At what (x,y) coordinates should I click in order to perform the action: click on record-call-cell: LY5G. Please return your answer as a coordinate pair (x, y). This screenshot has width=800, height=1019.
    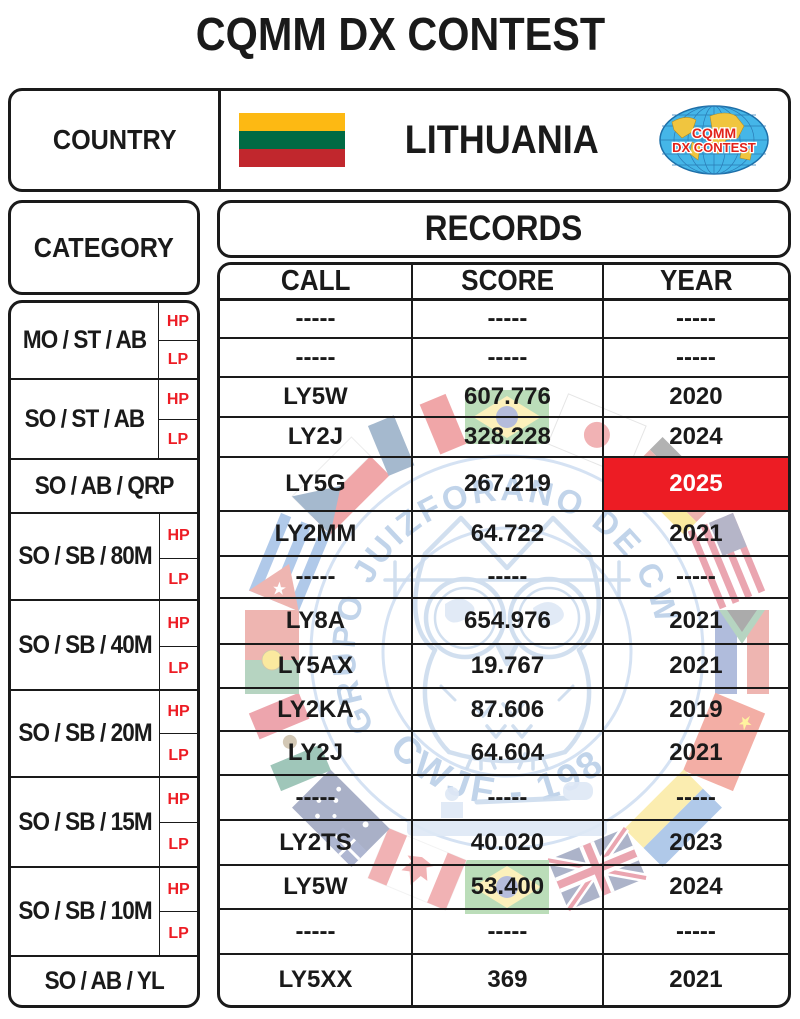
    Looking at the image, I should click on (315, 483).